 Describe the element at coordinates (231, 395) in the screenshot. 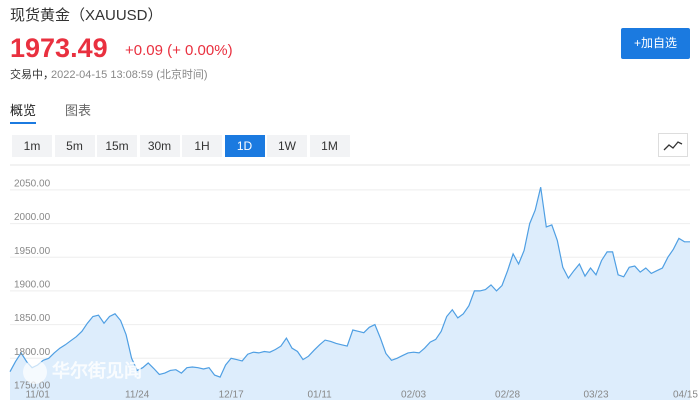

I see `x-tick-label: 12/17` at that location.